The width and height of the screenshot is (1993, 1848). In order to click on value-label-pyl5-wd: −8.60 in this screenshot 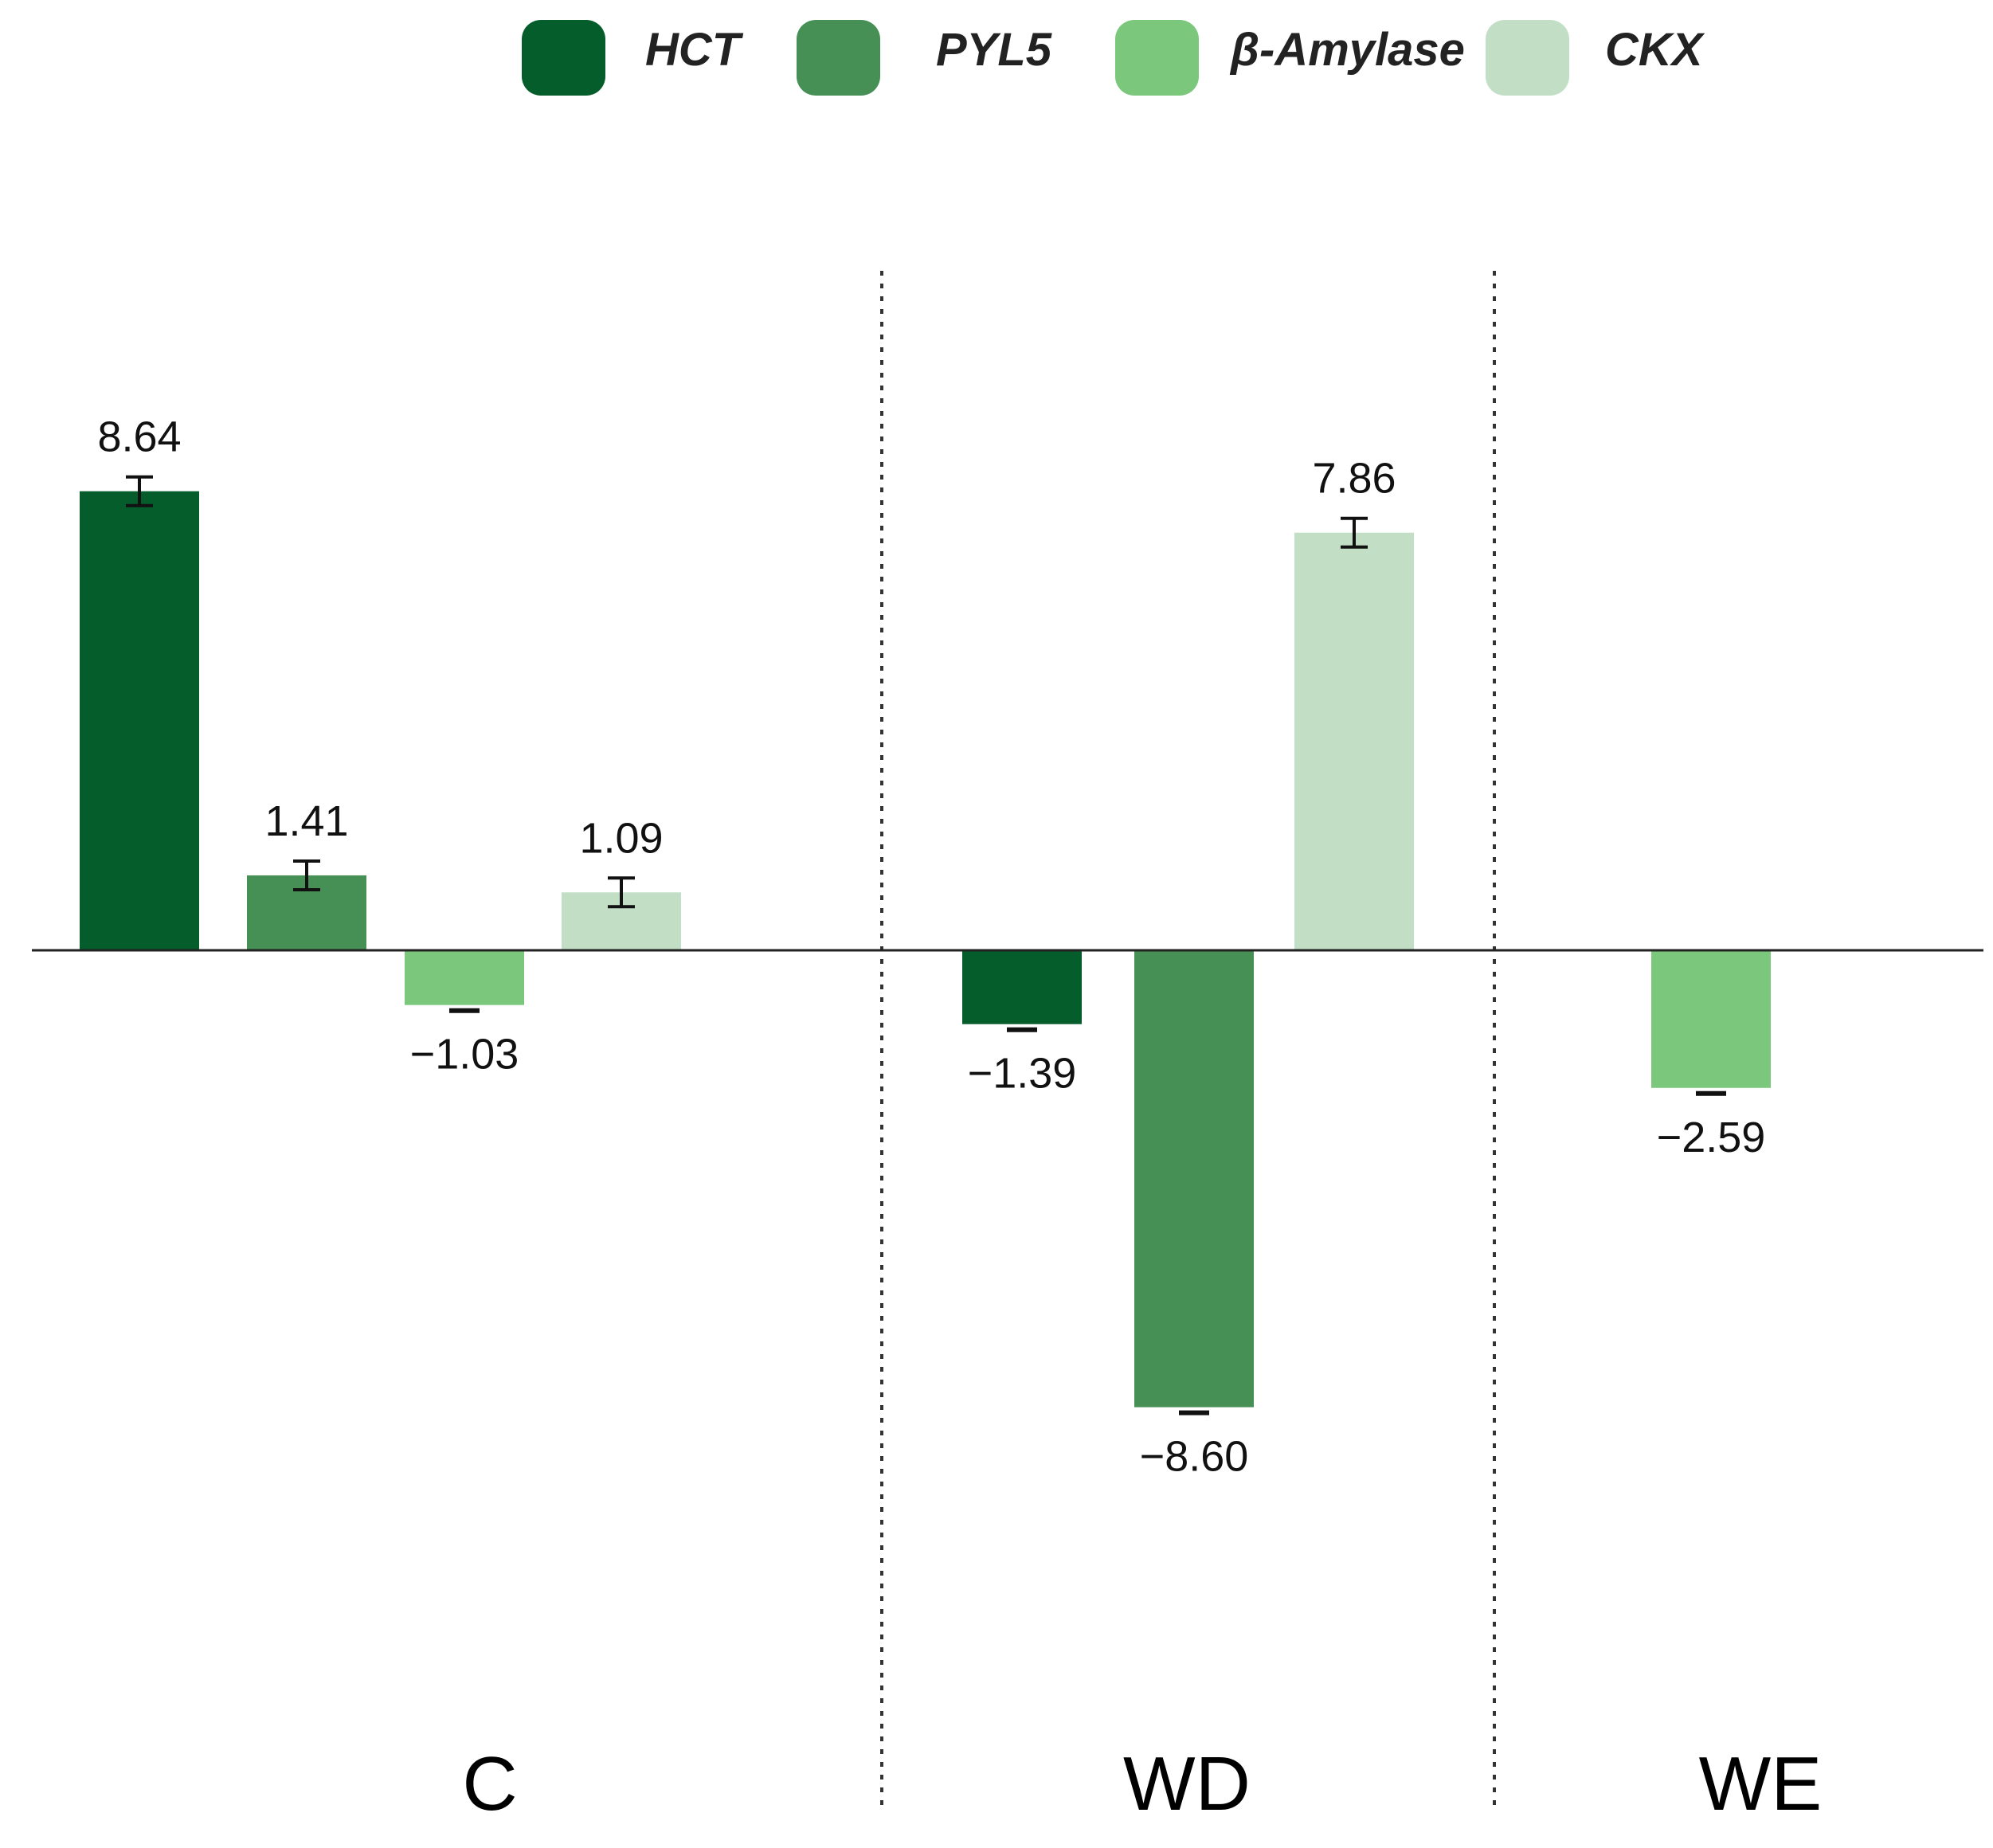, I will do `click(1194, 1457)`.